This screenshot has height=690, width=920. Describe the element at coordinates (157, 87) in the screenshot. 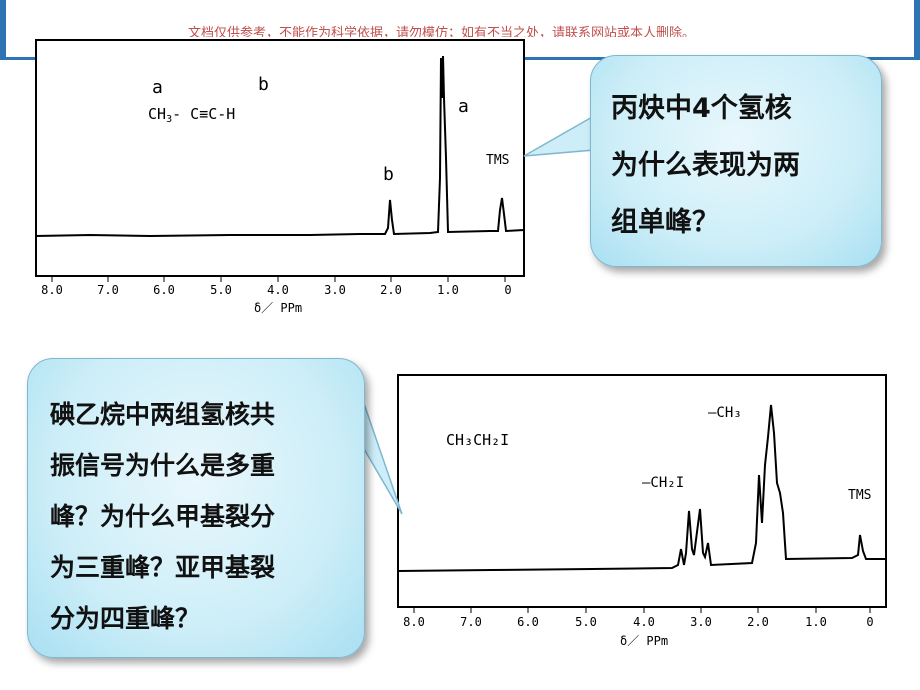

I see `molecule-label-a: a` at that location.